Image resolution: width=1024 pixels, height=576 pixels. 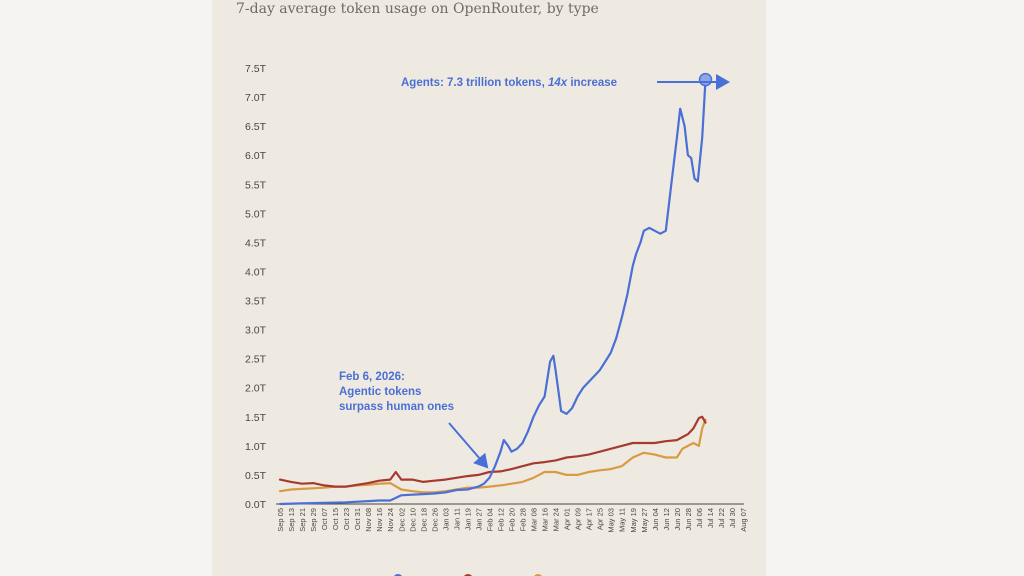 What do you see at coordinates (489, 519) in the screenshot?
I see `x-tick-label: Feb 04` at bounding box center [489, 519].